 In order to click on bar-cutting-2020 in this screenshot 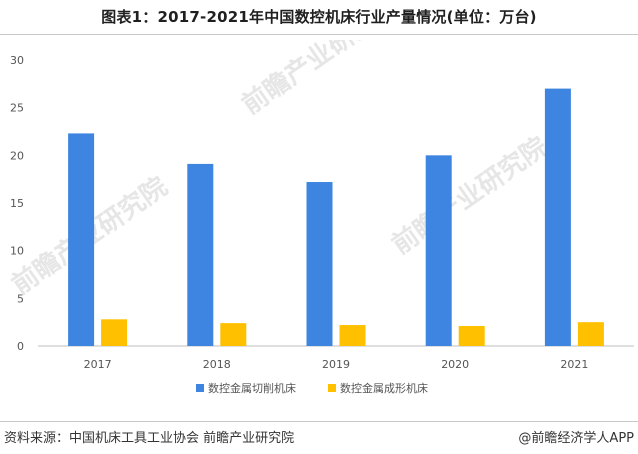, I will do `click(438, 250)`.